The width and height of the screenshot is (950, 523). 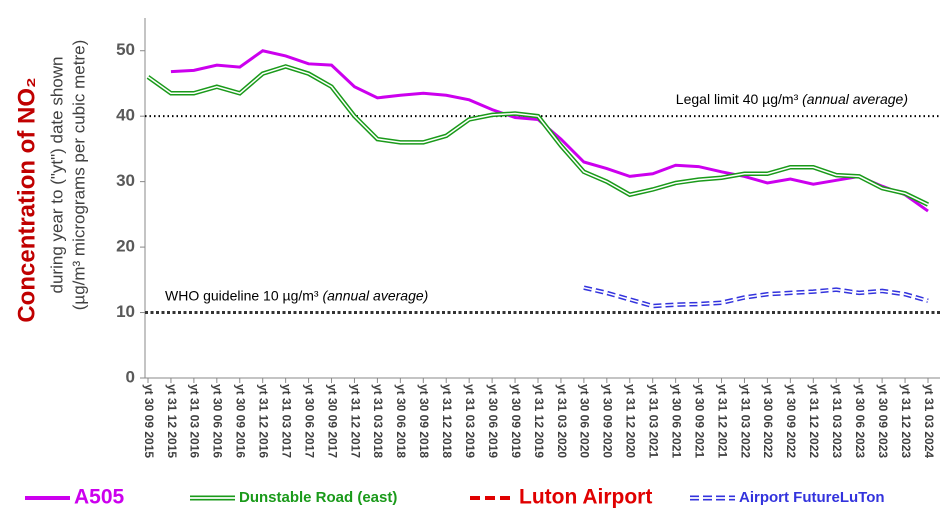 What do you see at coordinates (585, 421) in the screenshot?
I see `x-tick-label: yt 30 06 2020` at bounding box center [585, 421].